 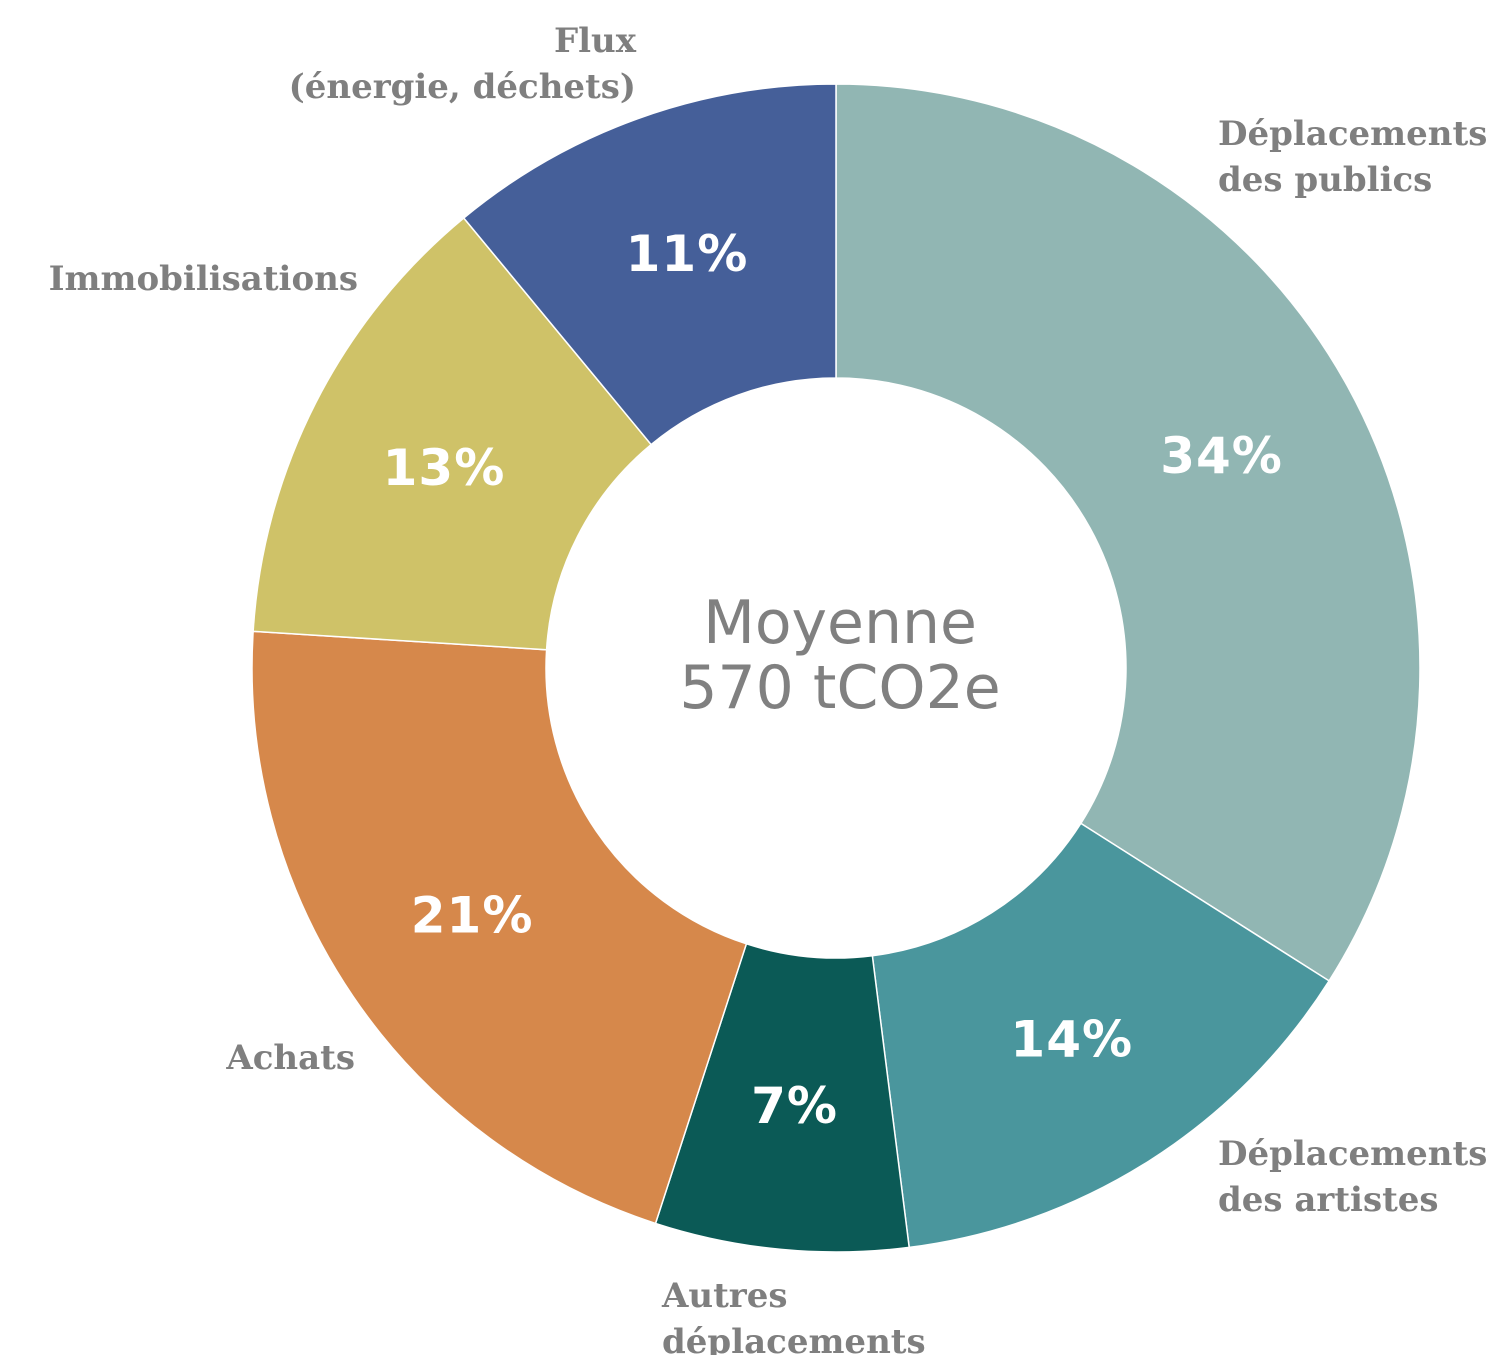 What do you see at coordinates (452, 433) in the screenshot?
I see `slice-immobilisations` at bounding box center [452, 433].